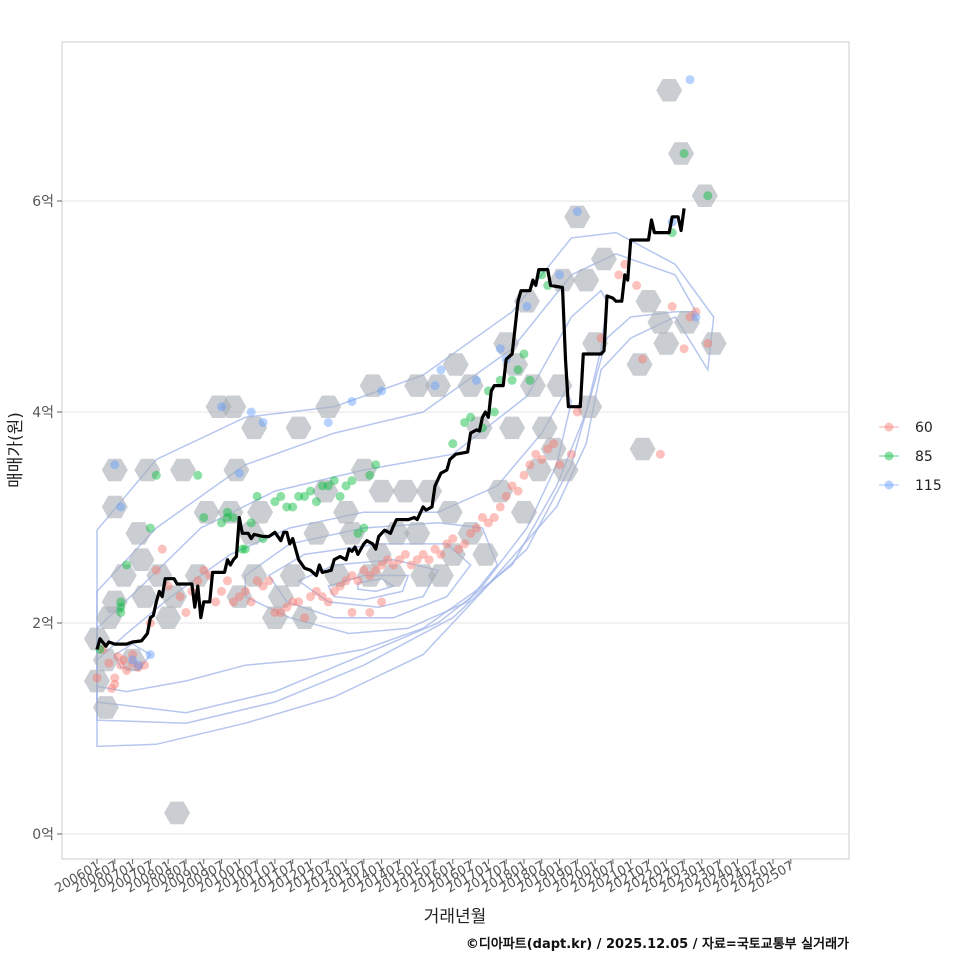 The image size is (960, 960). What do you see at coordinates (455, 917) in the screenshot?
I see `x-axis-title: 거래년월` at bounding box center [455, 917].